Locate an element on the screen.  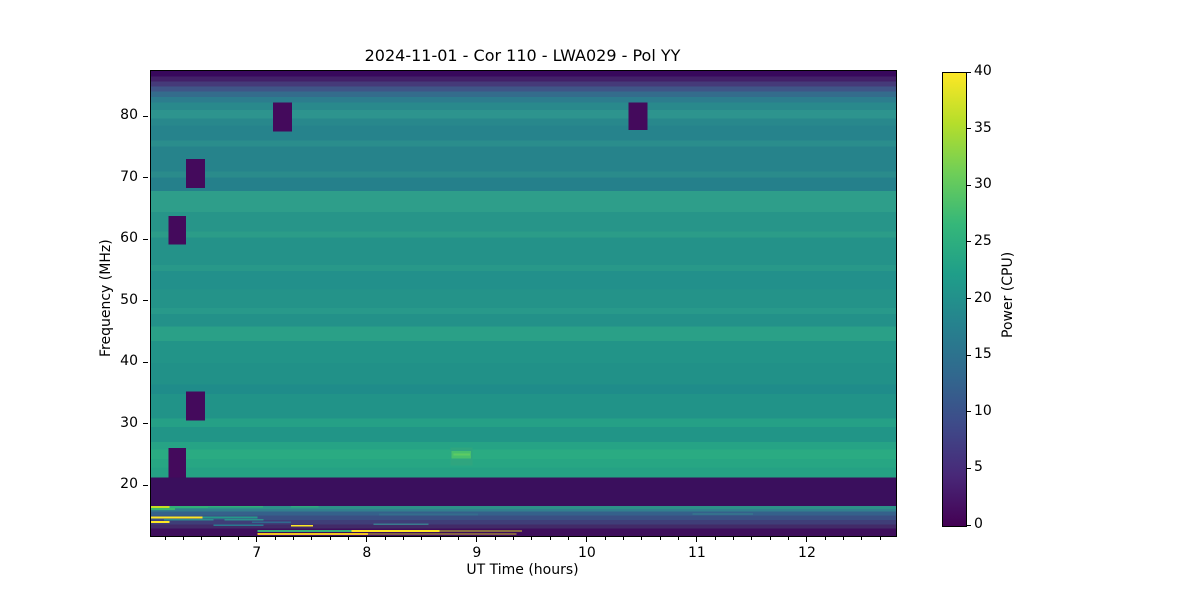
colorbar-label: Power (CPU) is located at coordinates (1008, 295).